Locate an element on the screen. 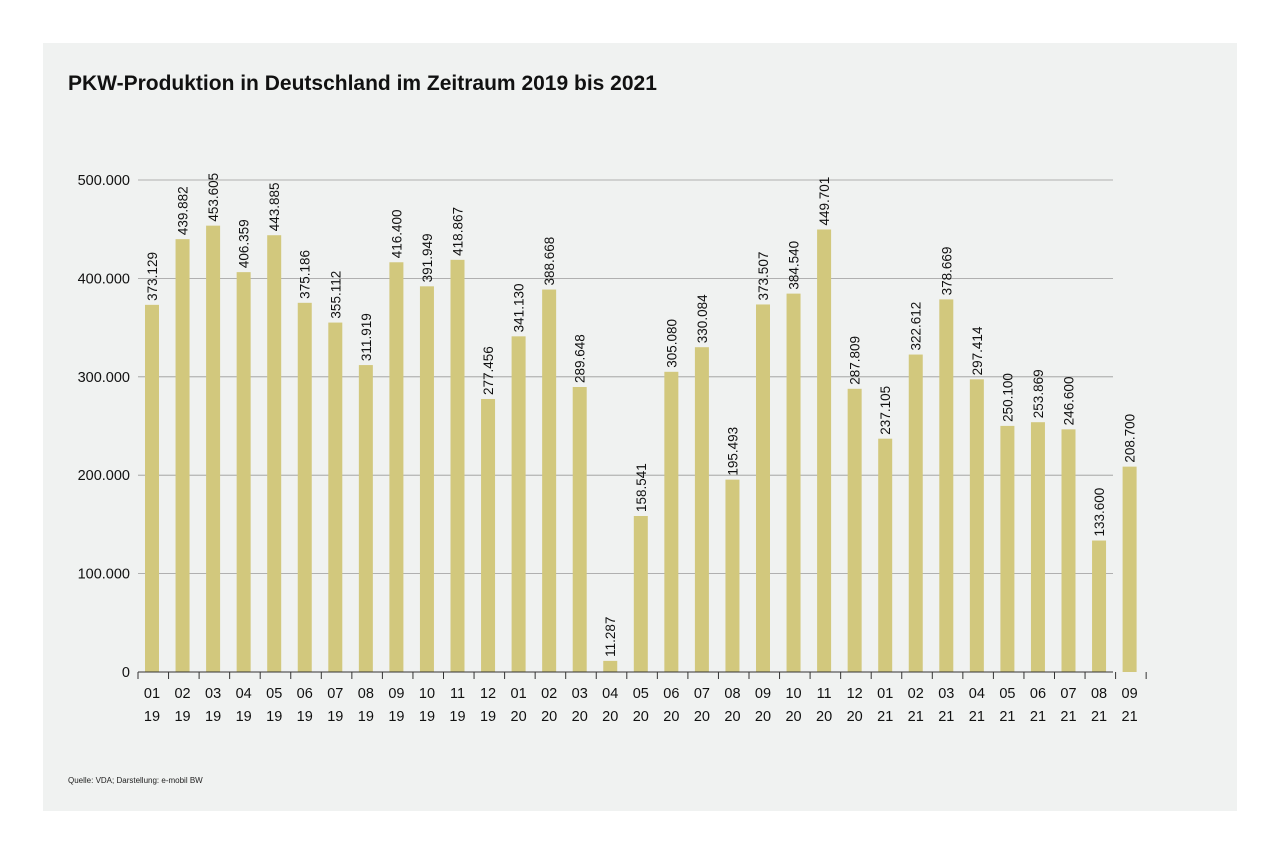 The height and width of the screenshot is (854, 1280). y-tick-label: 100.000 is located at coordinates (104, 575).